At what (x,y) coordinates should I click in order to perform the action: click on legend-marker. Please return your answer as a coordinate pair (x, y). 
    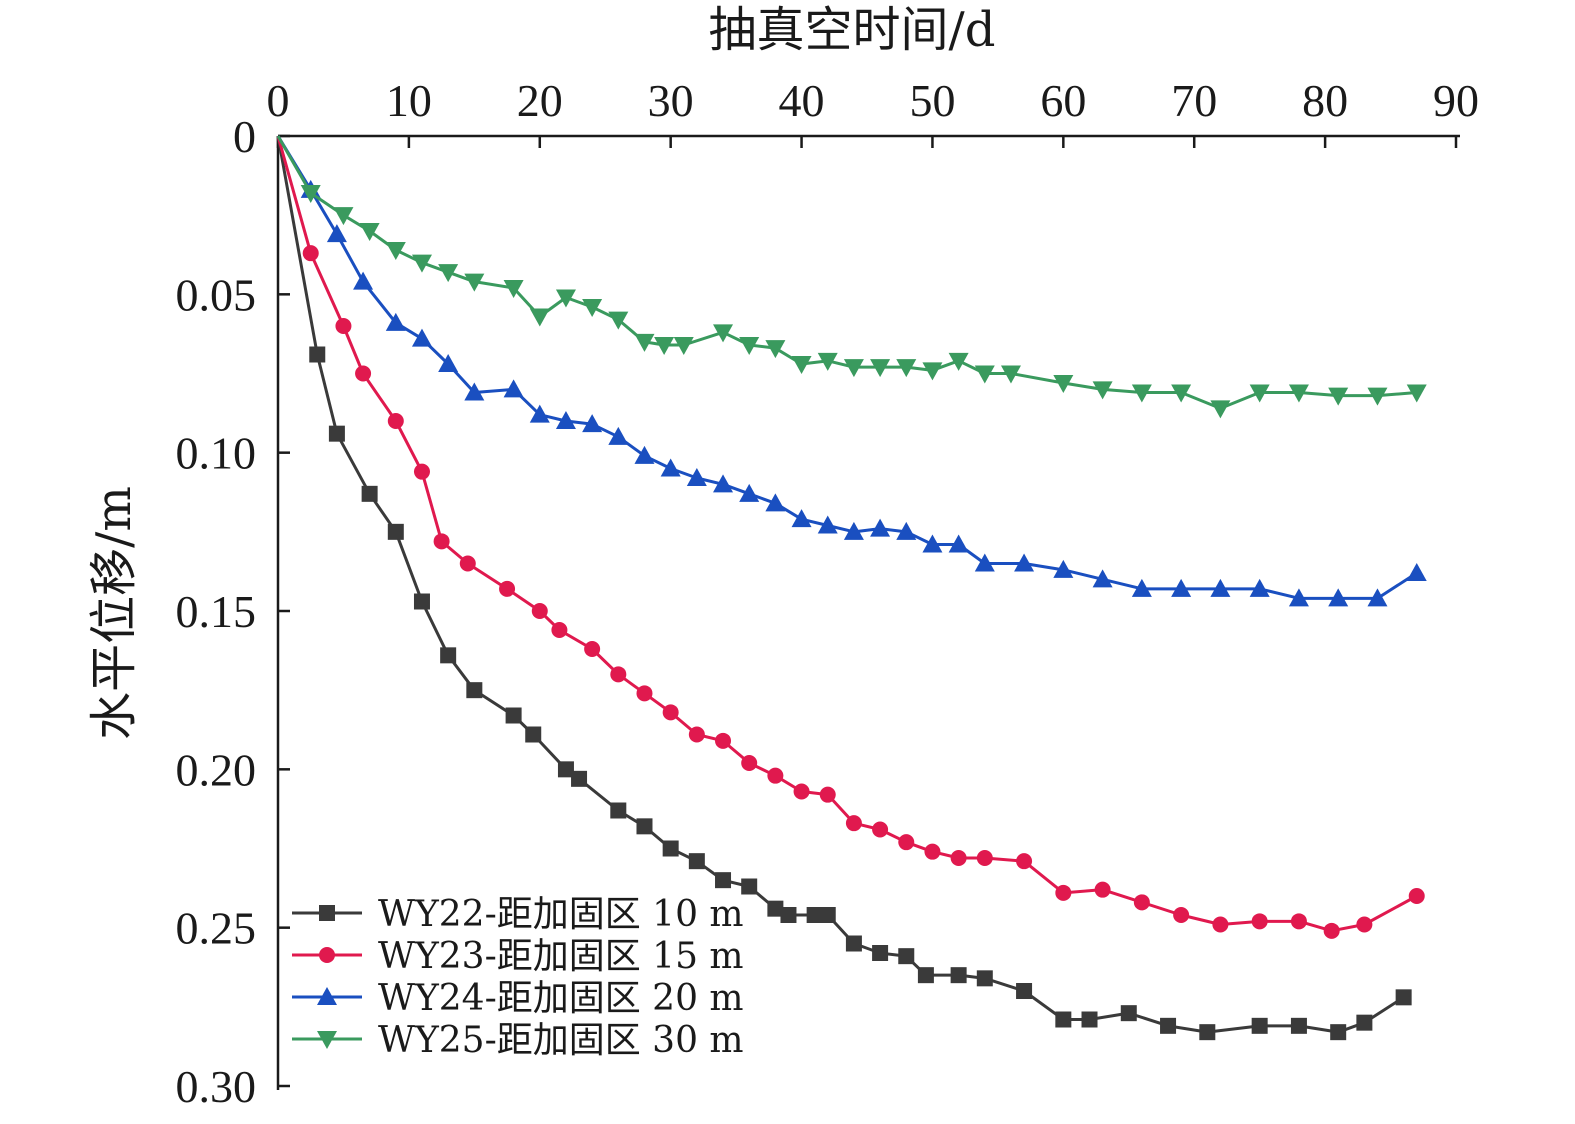
    Looking at the image, I should click on (327, 996).